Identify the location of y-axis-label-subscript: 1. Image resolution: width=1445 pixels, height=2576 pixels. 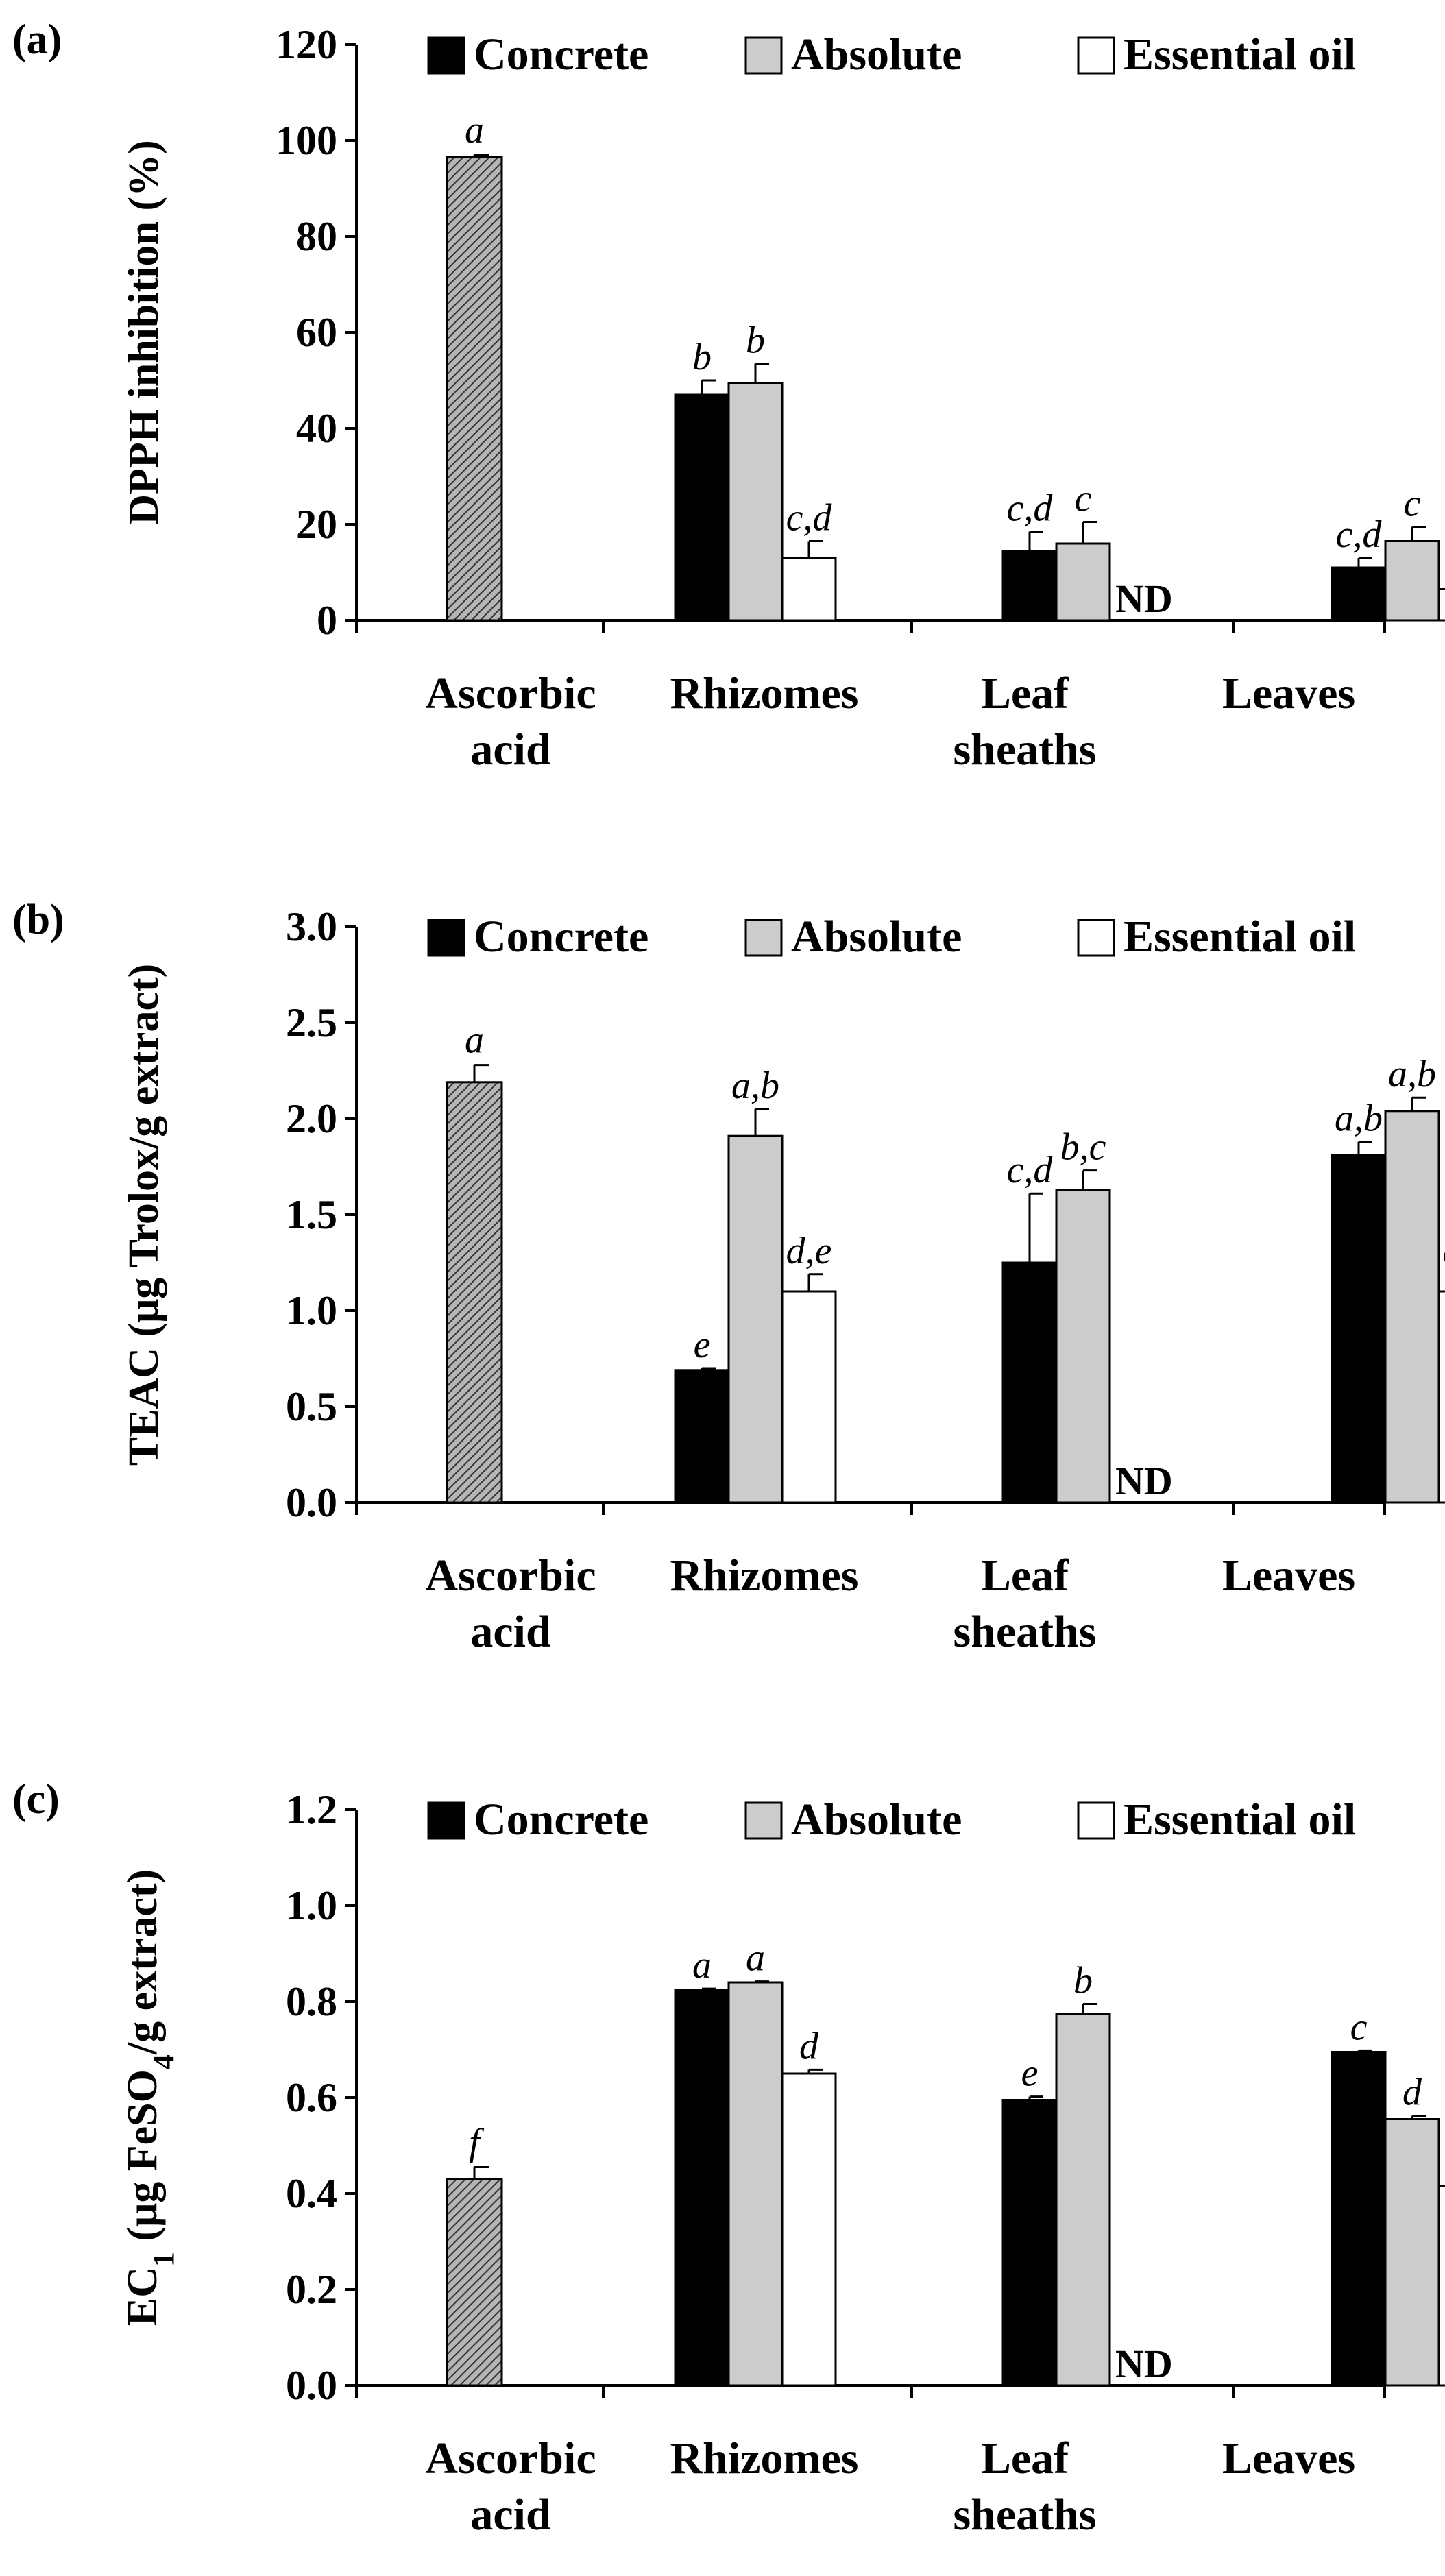
(163, 2259).